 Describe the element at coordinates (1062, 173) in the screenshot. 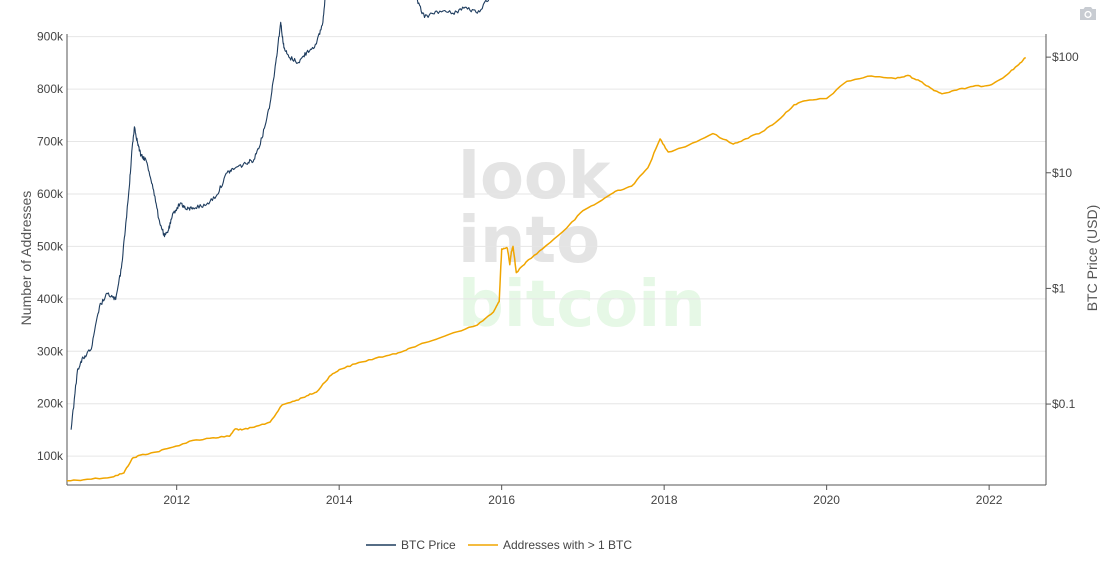

I see `y-right-tick-label: $10` at that location.